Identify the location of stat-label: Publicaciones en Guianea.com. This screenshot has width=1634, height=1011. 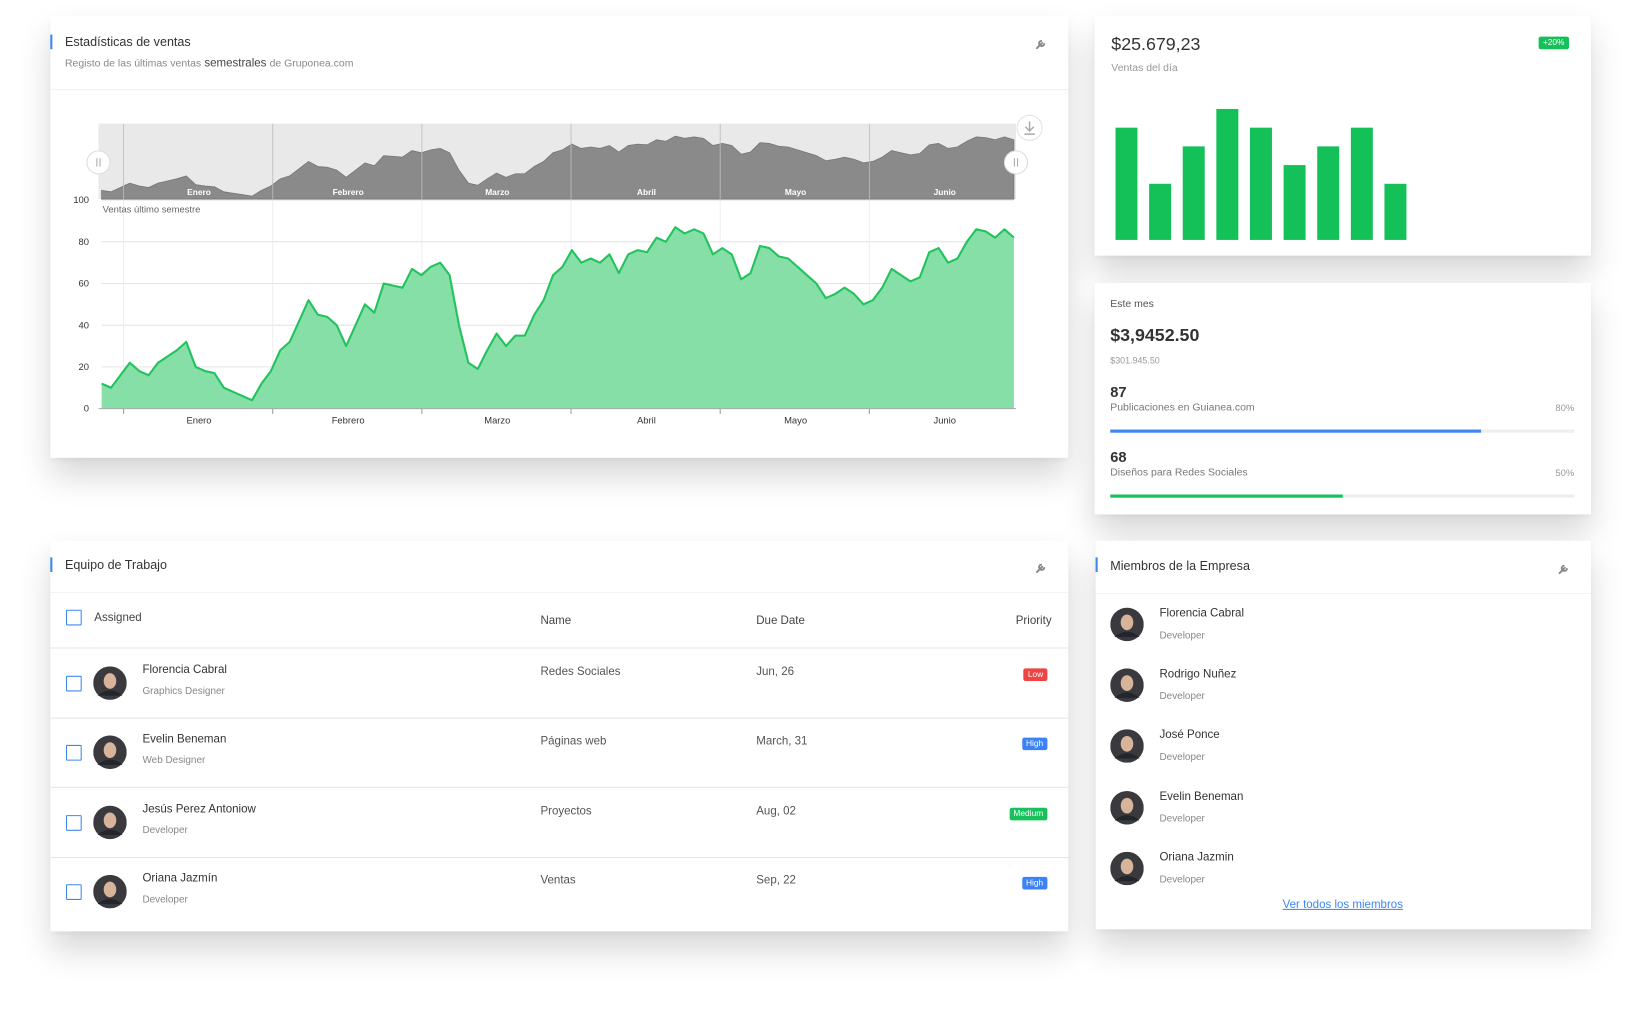
(1182, 408).